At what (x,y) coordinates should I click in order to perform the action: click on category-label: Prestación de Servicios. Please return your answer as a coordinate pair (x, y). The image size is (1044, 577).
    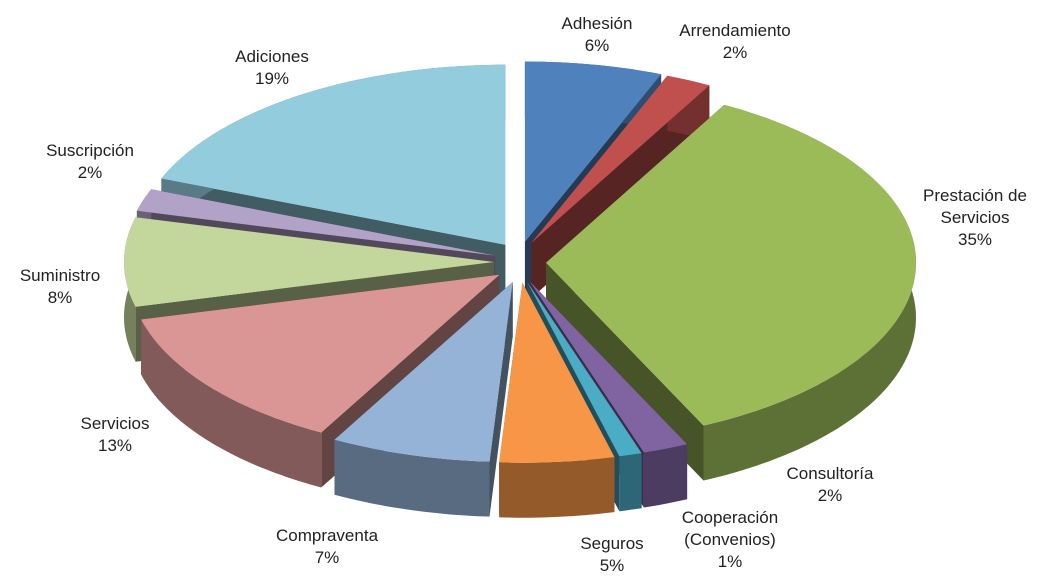
    Looking at the image, I should click on (975, 206).